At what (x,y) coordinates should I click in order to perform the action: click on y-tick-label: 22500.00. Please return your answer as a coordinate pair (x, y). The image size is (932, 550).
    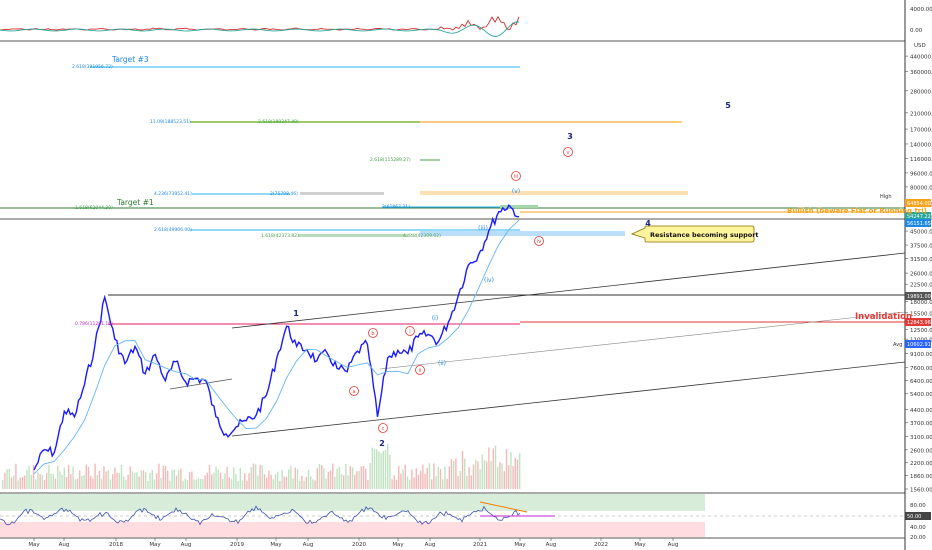
    Looking at the image, I should click on (921, 286).